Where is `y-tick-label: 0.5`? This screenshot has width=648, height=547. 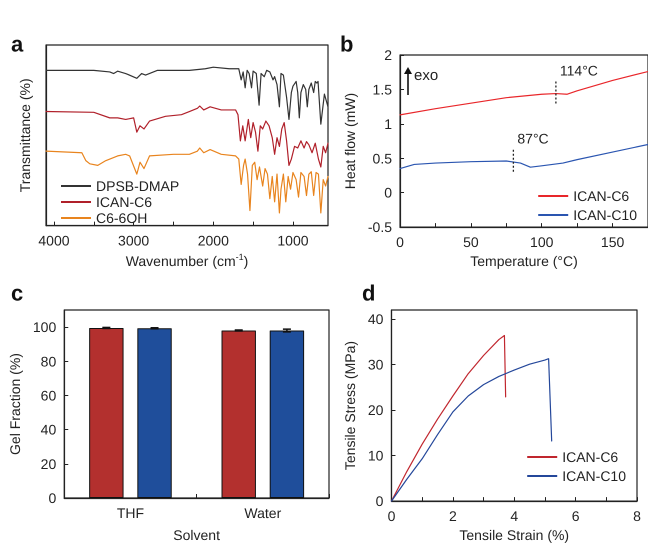
y-tick-label: 0.5 is located at coordinates (382, 158).